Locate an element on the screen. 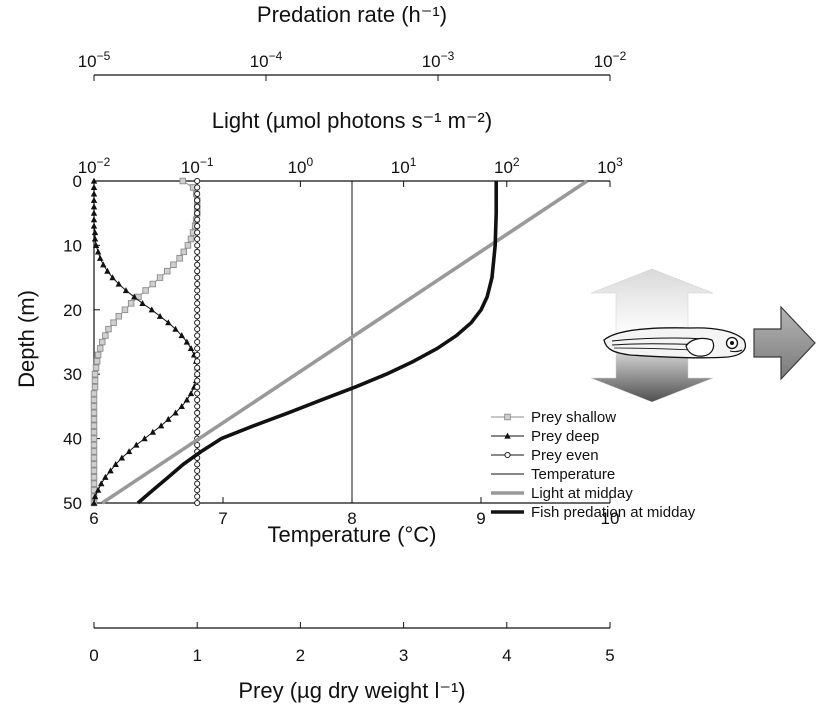 The width and height of the screenshot is (817, 713). depth-tick-label: 10 is located at coordinates (72, 245).